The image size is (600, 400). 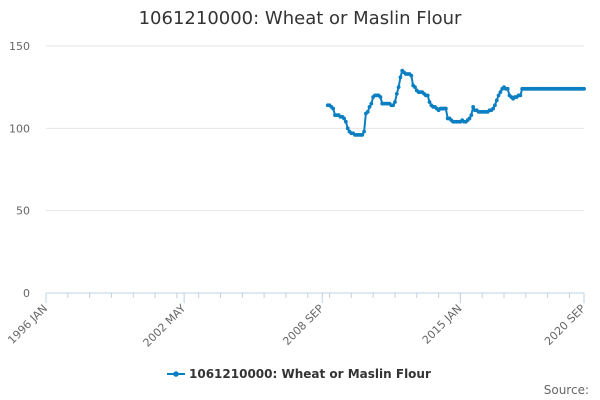 I want to click on y-axis: 0 50 100 150, so click(x=19, y=170).